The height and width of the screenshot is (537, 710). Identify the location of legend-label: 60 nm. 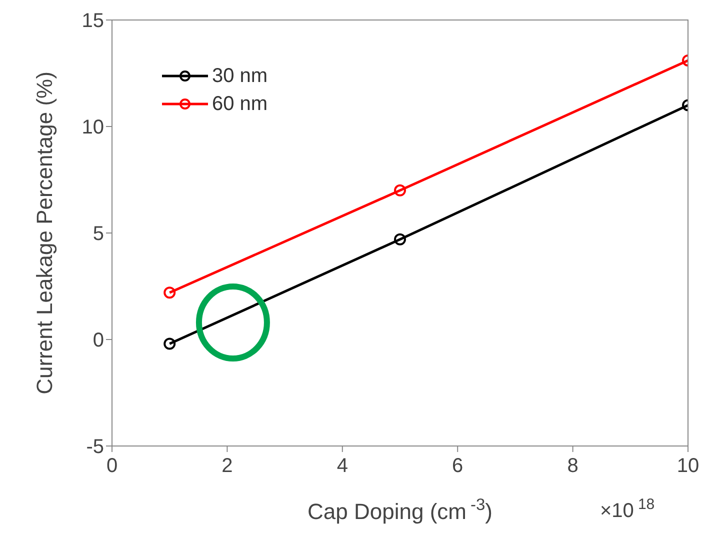
(240, 104).